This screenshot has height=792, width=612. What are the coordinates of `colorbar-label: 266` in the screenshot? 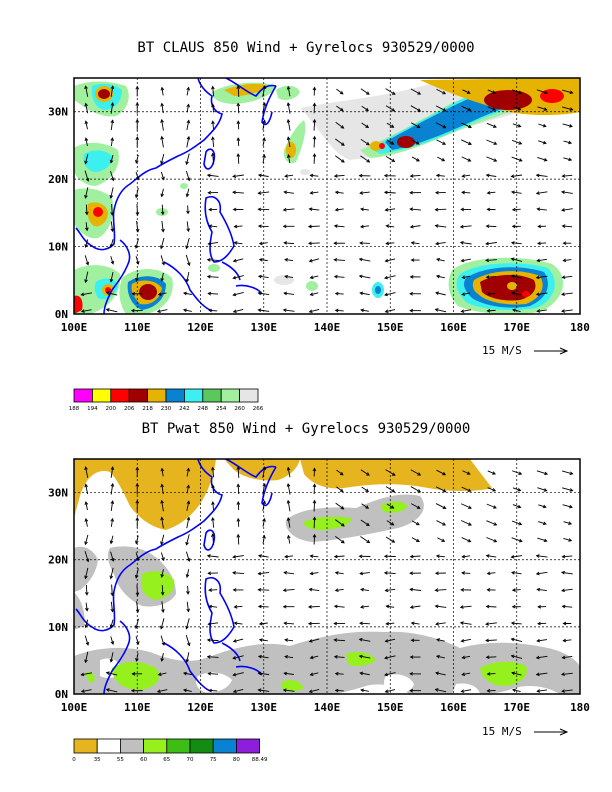 It's located at (258, 409).